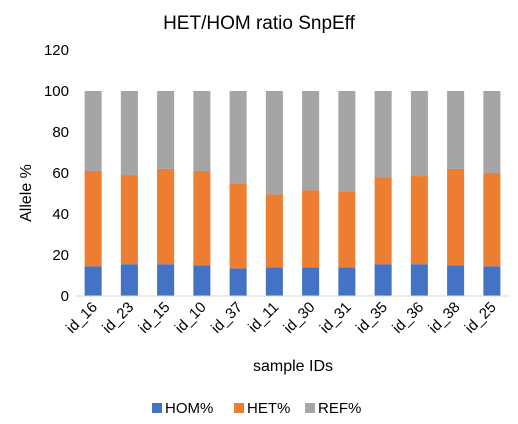  I want to click on y-tick-label: 80, so click(60, 132).